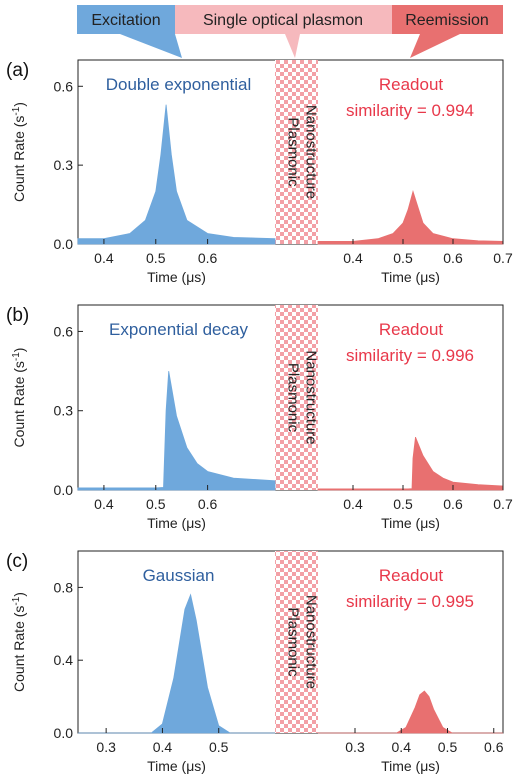  What do you see at coordinates (355, 747) in the screenshot?
I see `readout-x-tick-label: 0.3` at bounding box center [355, 747].